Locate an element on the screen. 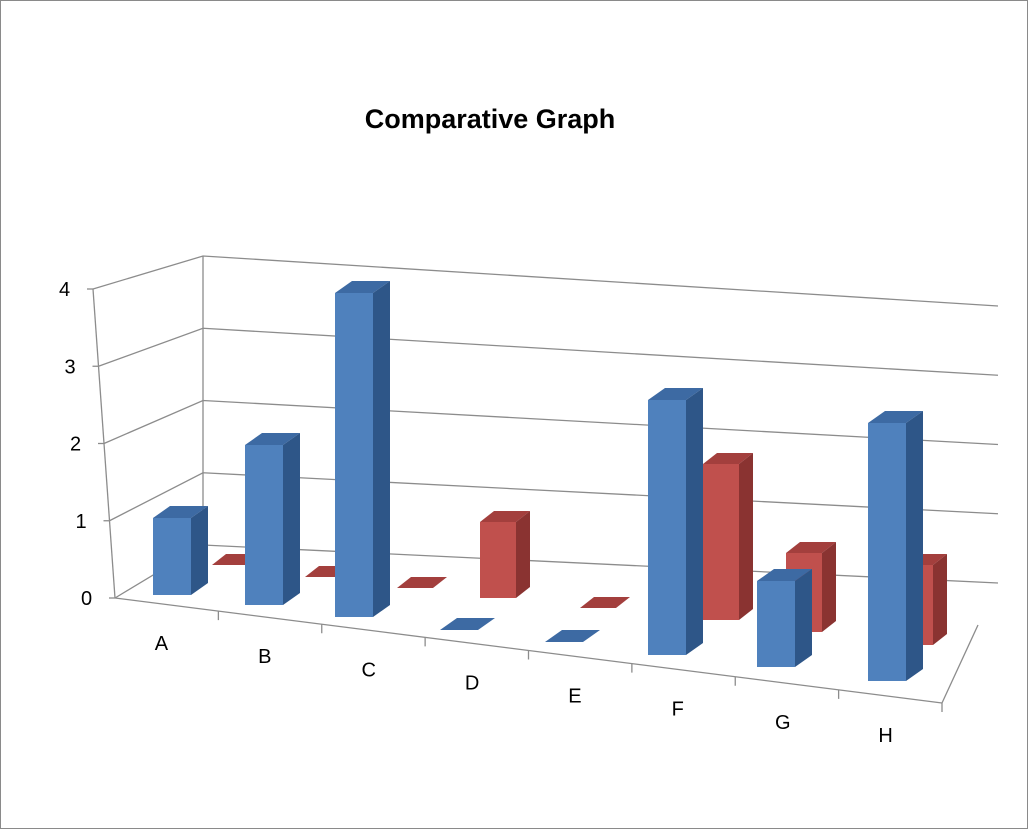 This screenshot has width=1028, height=829. y-tick-label: 4 is located at coordinates (64, 290).